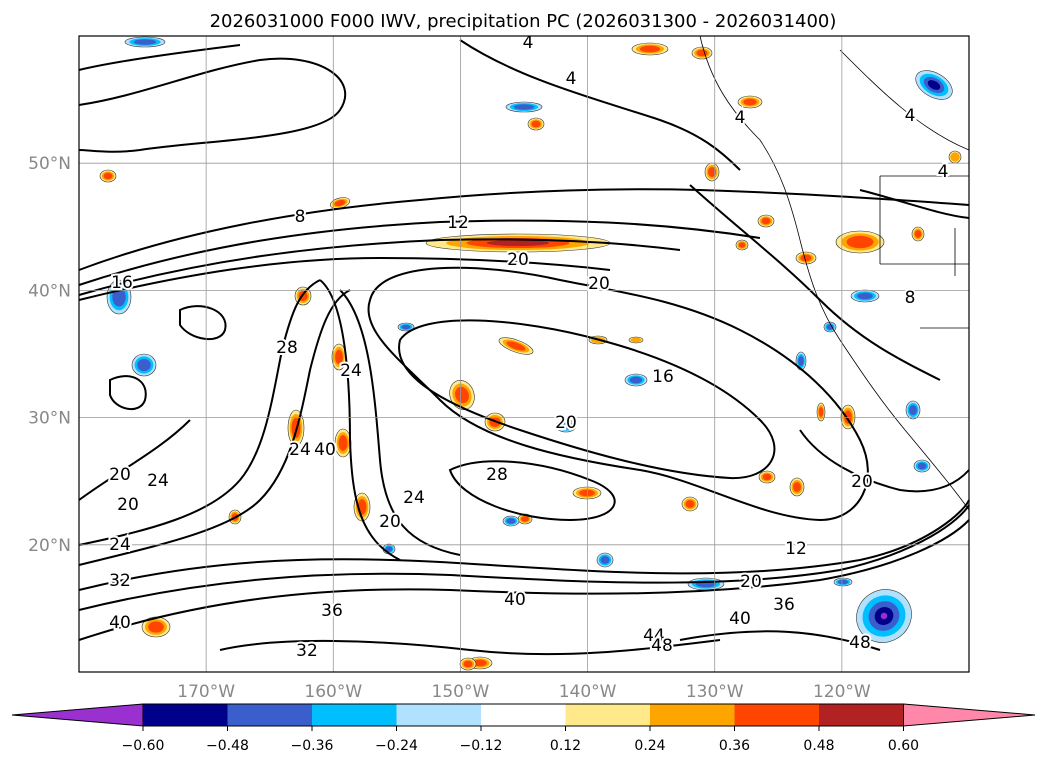 This screenshot has width=1047, height=765. What do you see at coordinates (396, 746) in the screenshot?
I see `colorbar-tick-label: −0.24` at bounding box center [396, 746].